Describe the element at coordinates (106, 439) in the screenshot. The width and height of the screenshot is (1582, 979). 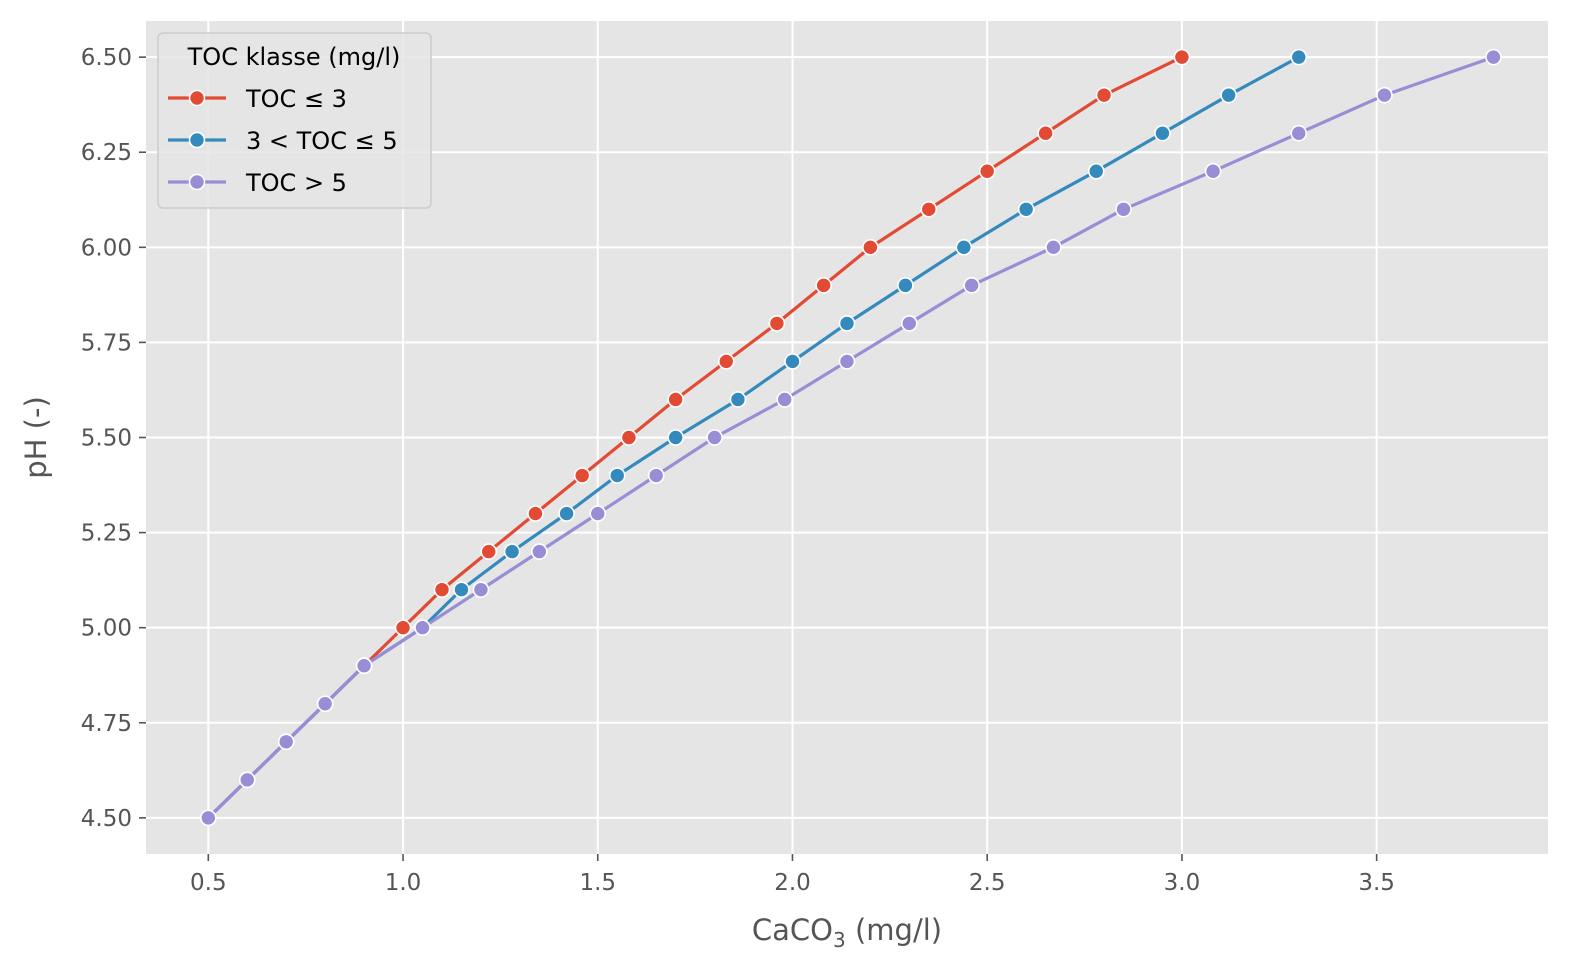
I see `y-tick-label: 5.50` at that location.